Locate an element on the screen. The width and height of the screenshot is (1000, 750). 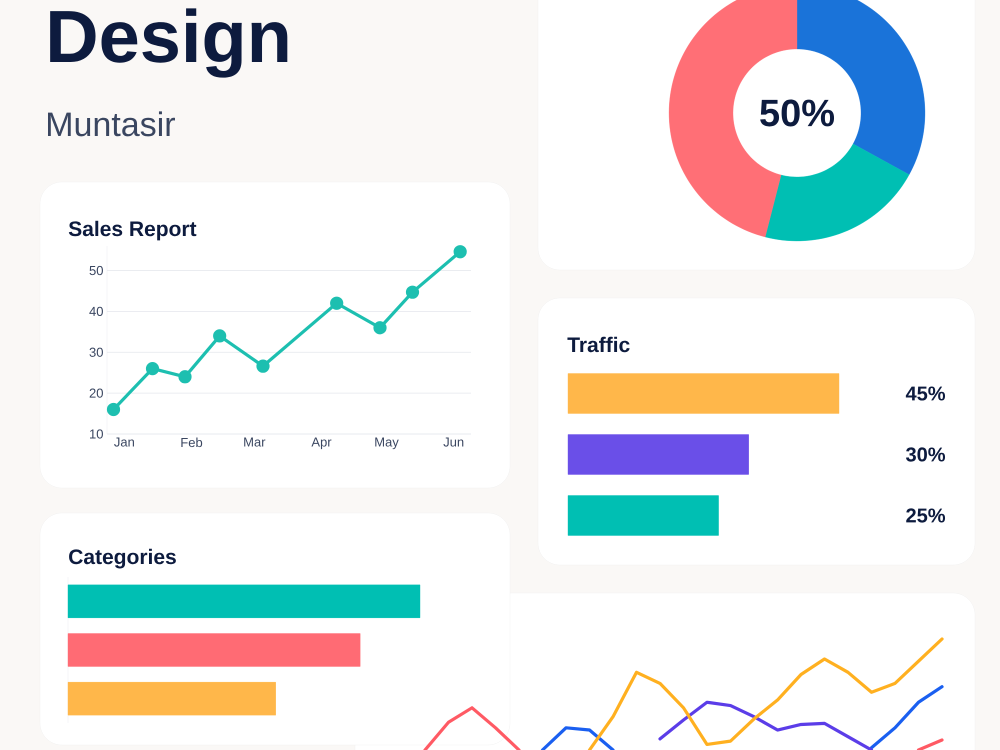
chart-title: Traffic is located at coordinates (598, 344).